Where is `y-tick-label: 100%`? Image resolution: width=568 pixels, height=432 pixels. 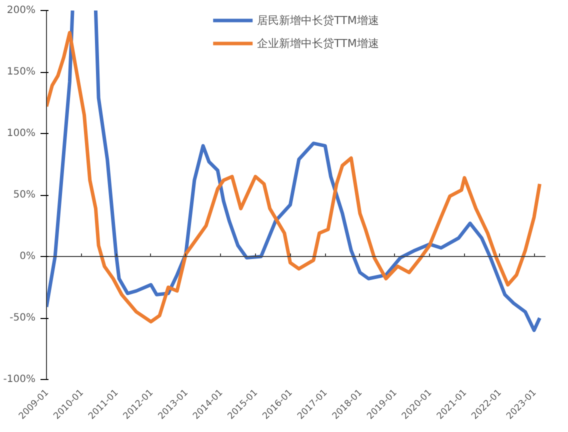
y-tick-label: 100% is located at coordinates (21, 133).